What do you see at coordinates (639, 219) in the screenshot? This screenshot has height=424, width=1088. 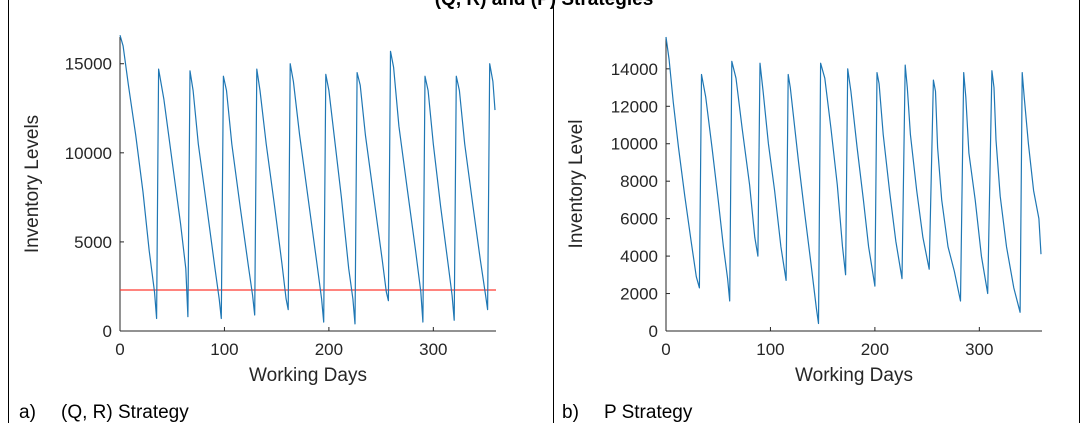 I see `y-tick-label: 6000` at bounding box center [639, 219].